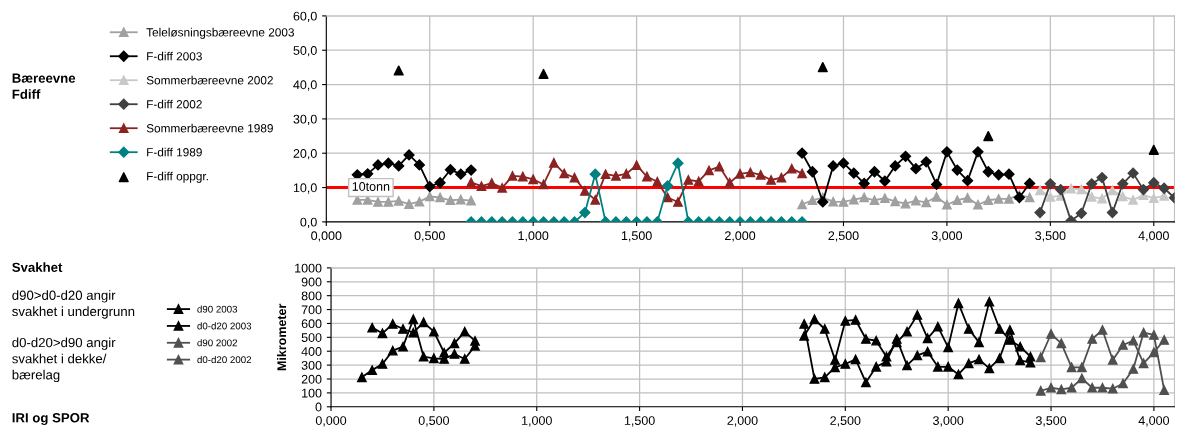  I want to click on y-tick-label: 40,0, so click(305, 85).